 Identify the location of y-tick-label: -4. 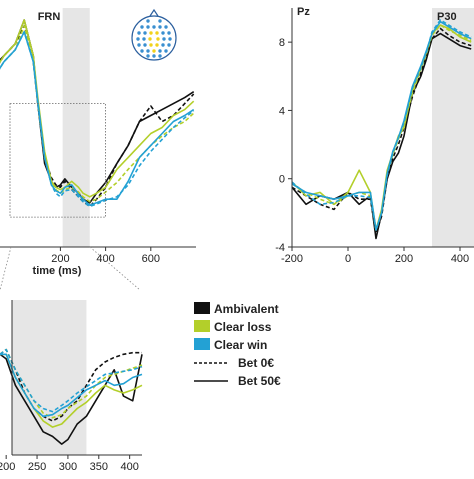
(280, 248).